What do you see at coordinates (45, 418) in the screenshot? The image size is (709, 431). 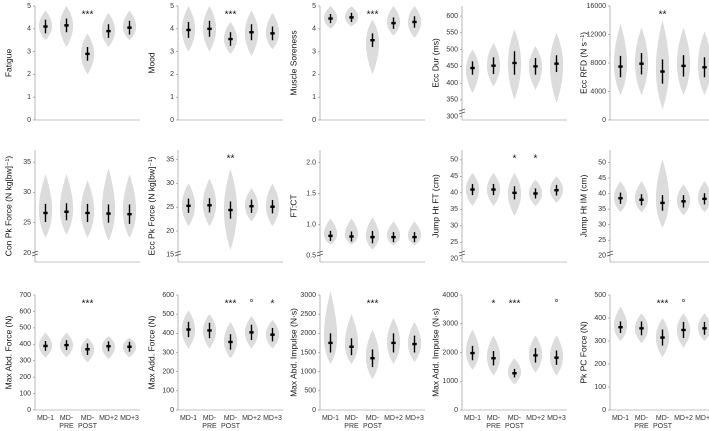 I see `x-tick-line: MD-1` at bounding box center [45, 418].